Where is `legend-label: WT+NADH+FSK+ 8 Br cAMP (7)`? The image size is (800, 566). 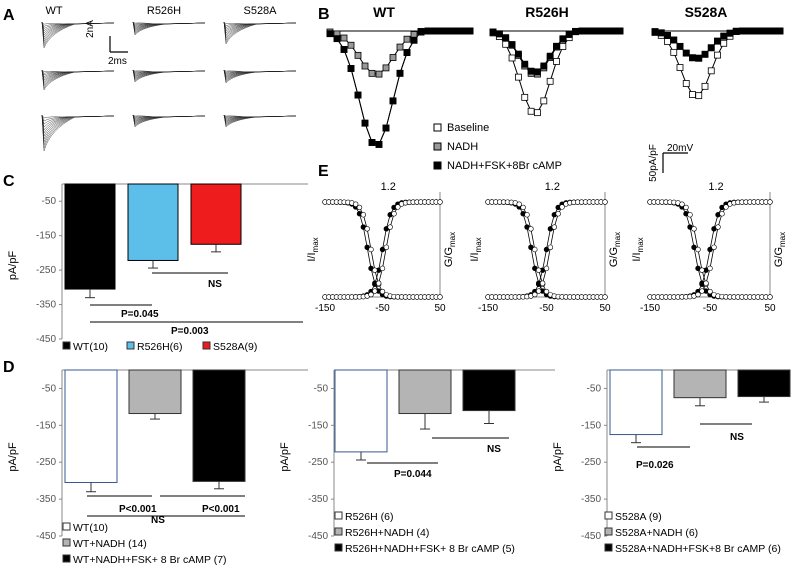
legend-label: WT+NADH+FSK+ 8 Br cAMP (7) is located at coordinates (150, 560).